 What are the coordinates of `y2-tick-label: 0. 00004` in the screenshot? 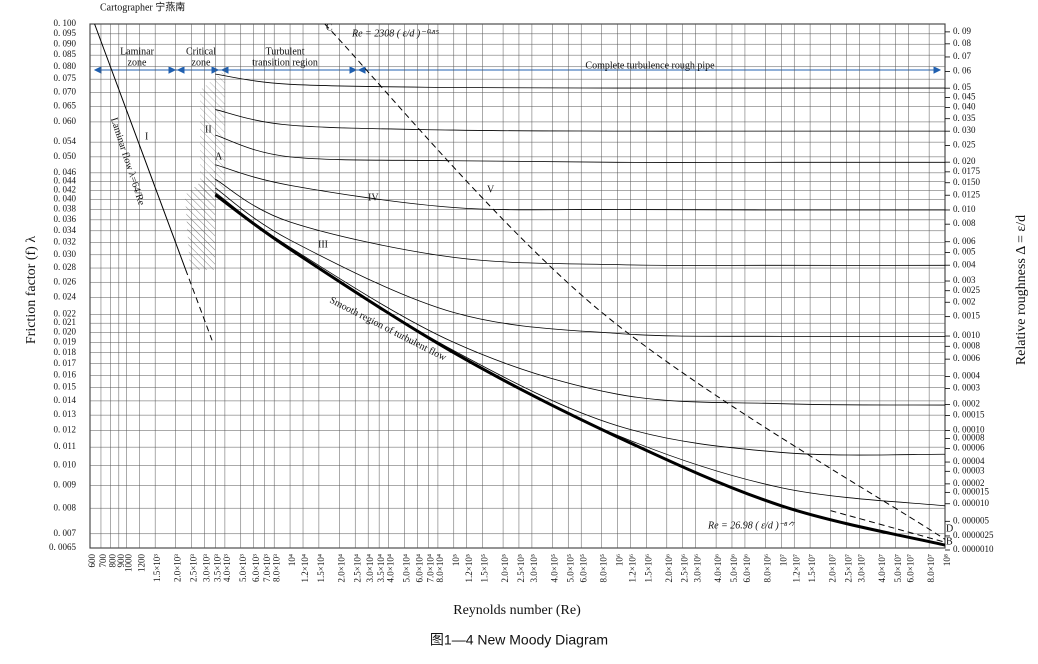 It's located at (969, 461).